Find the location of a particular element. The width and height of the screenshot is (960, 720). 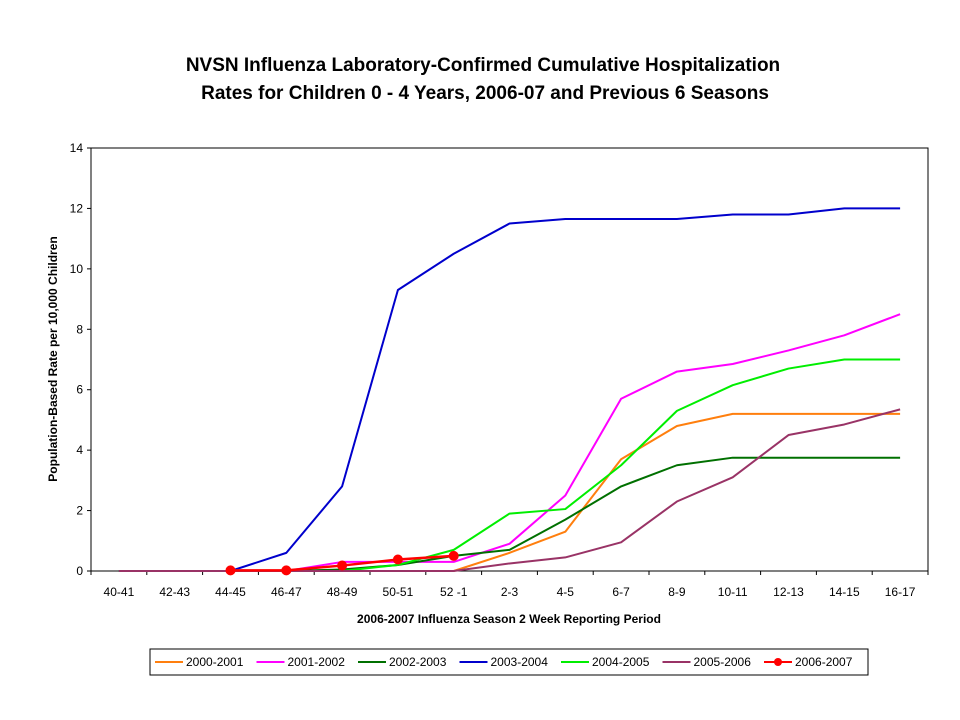

y-tick-label: 0 is located at coordinates (79, 571).